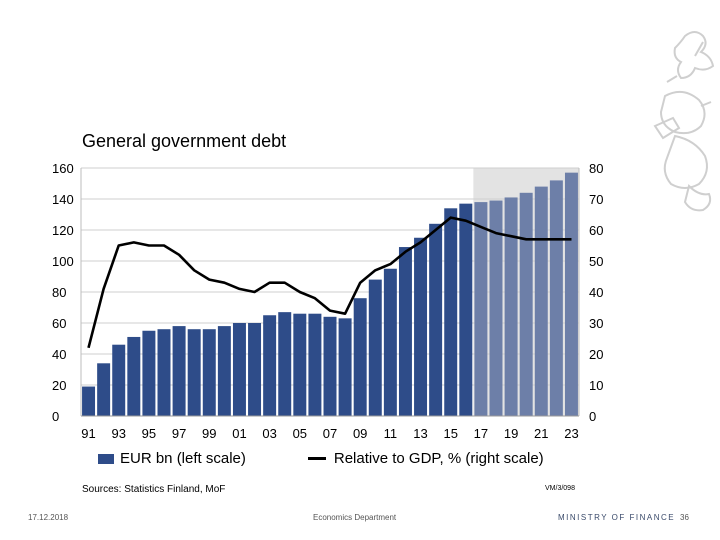 This screenshot has height=540, width=720. I want to click on left-tick-label: 60, so click(59, 323).